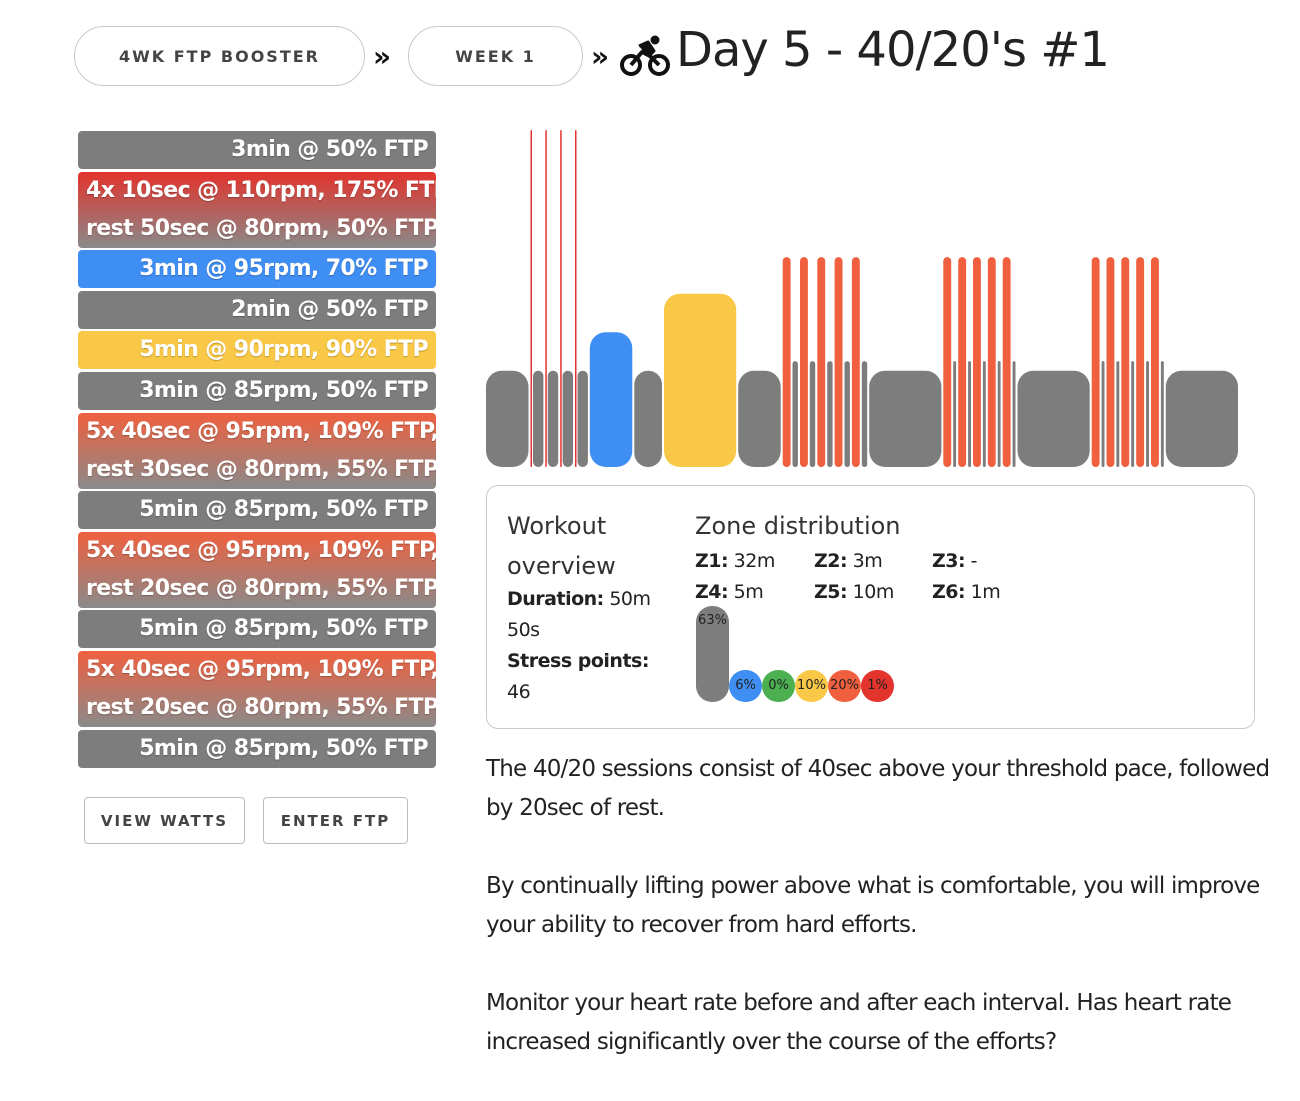 The image size is (1300, 1101). I want to click on stress-points-label: Stress points:, so click(578, 661).